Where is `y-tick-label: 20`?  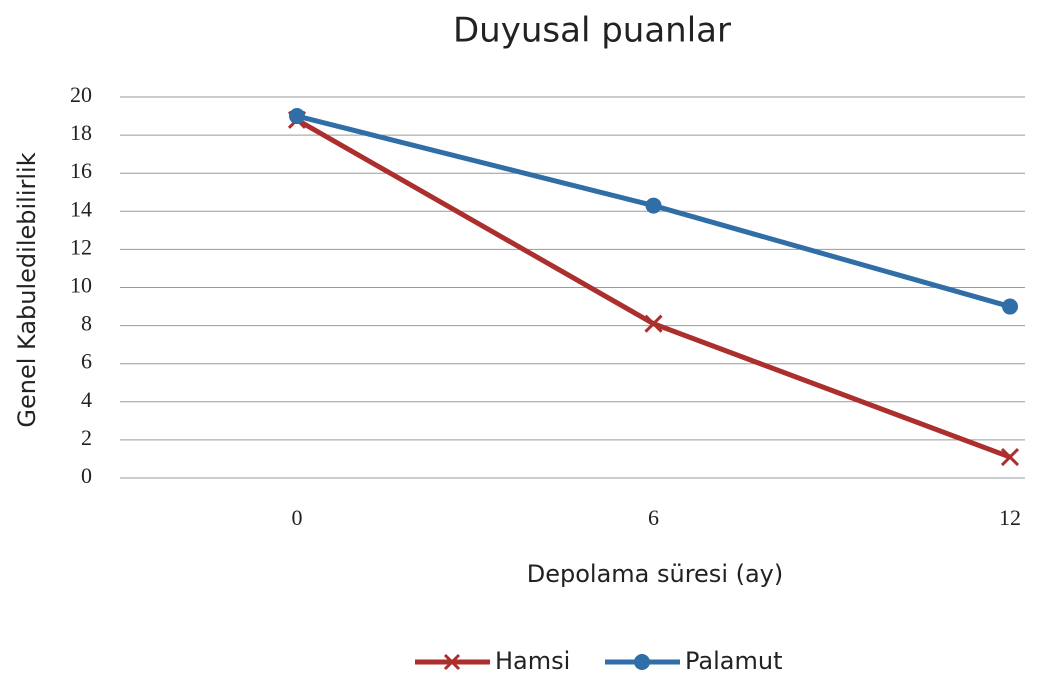 y-tick-label: 20 is located at coordinates (81, 94).